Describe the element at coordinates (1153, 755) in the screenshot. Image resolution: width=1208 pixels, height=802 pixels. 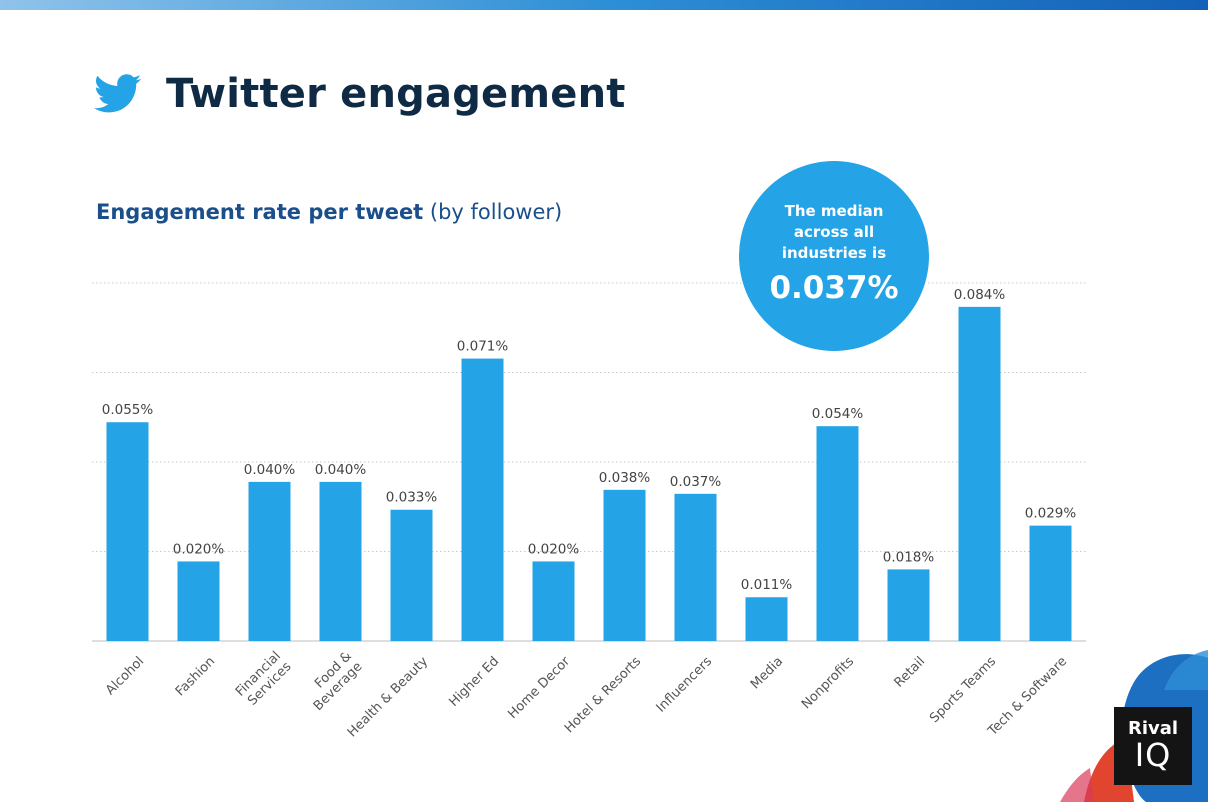
I see `logo-line-iq: IQ` at that location.